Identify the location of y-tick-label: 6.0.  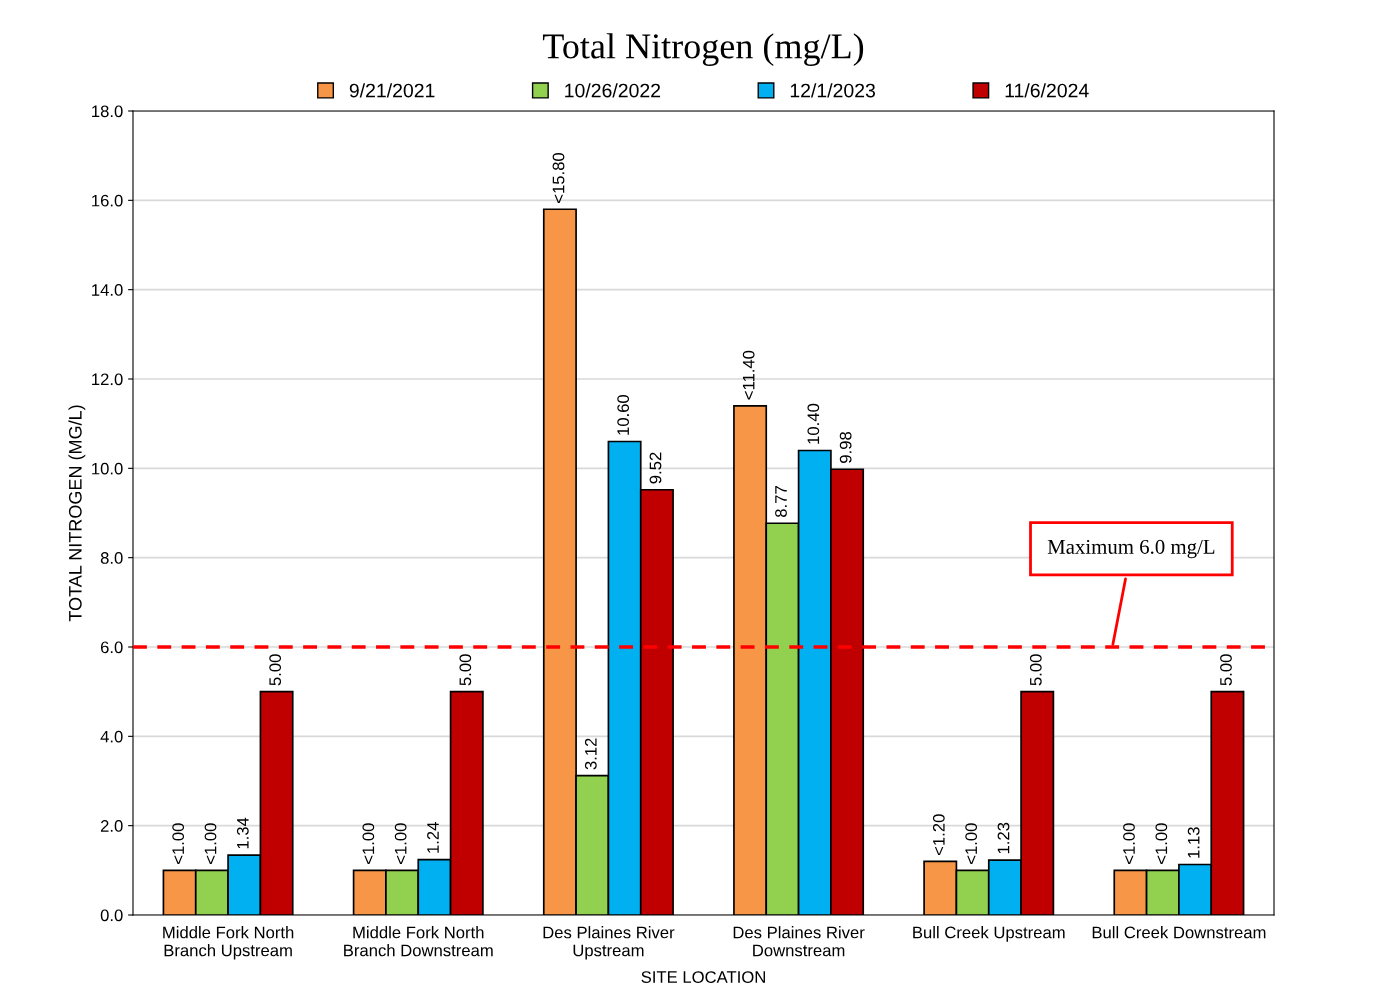
(111, 647).